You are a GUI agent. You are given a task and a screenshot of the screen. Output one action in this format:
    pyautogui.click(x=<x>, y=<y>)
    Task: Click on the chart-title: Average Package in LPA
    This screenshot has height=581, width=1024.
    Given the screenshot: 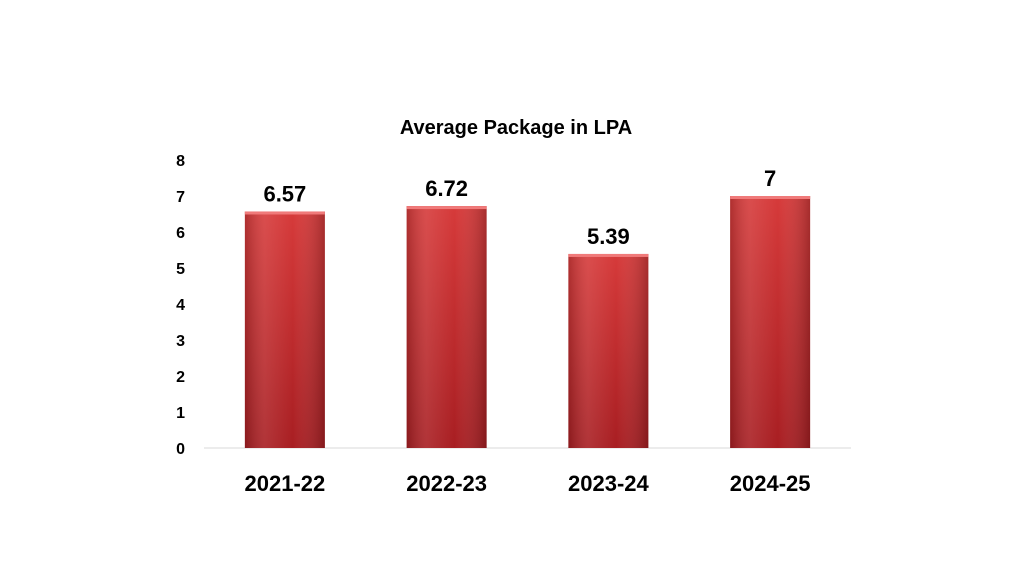 What is the action you would take?
    pyautogui.click(x=516, y=128)
    